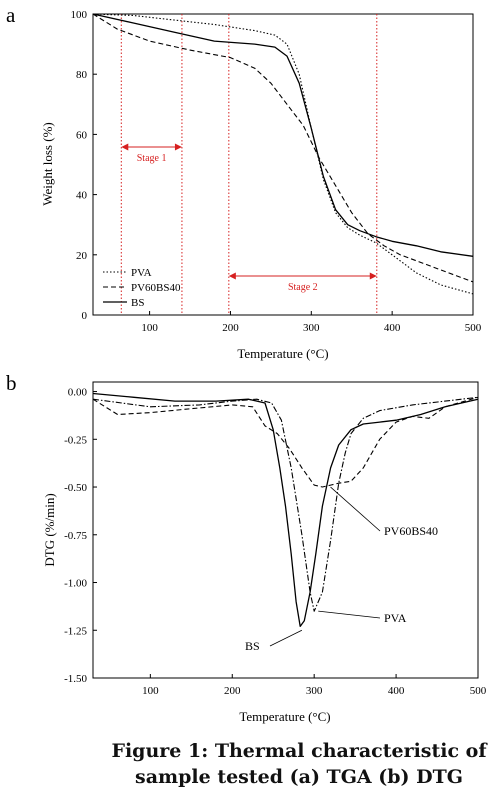 The width and height of the screenshot is (498, 803). Describe the element at coordinates (284, 716) in the screenshot. I see `dtg-x-axis-label: Temperature (°C)` at that location.